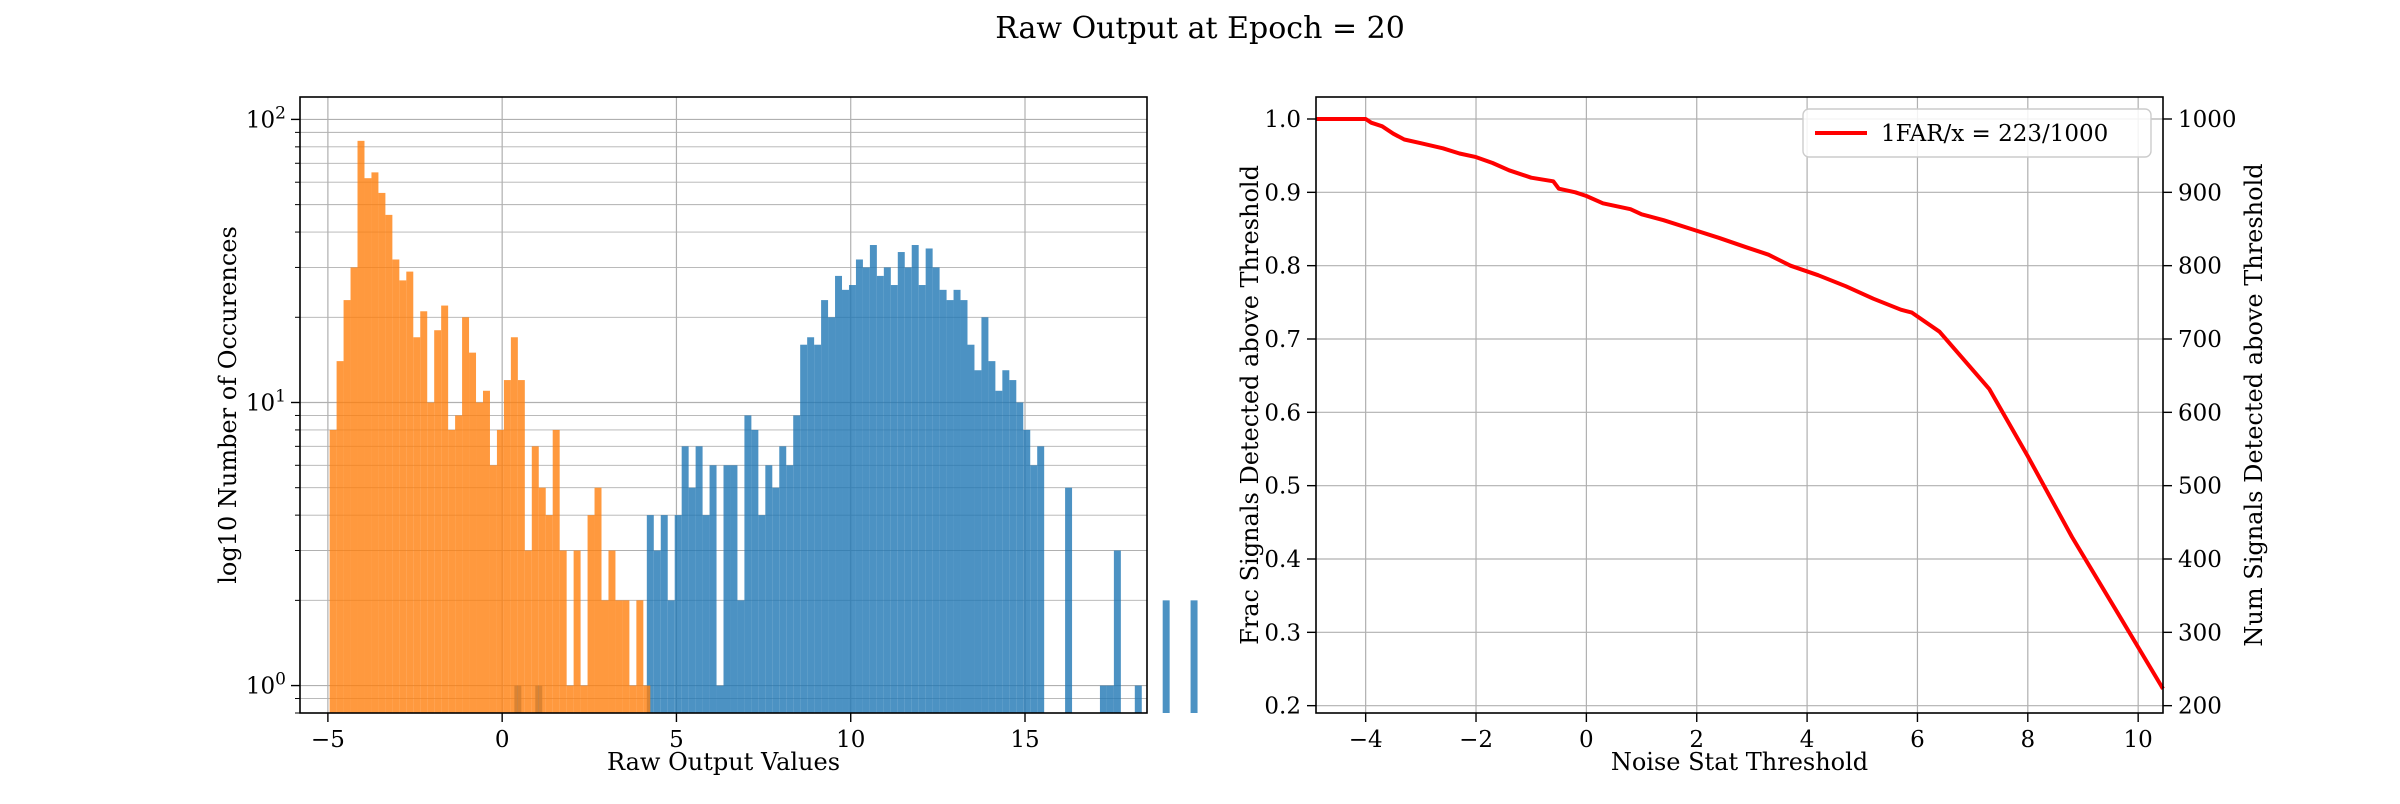  What do you see at coordinates (2200, 193) in the screenshot?
I see `y2-tick-label: 900` at bounding box center [2200, 193].